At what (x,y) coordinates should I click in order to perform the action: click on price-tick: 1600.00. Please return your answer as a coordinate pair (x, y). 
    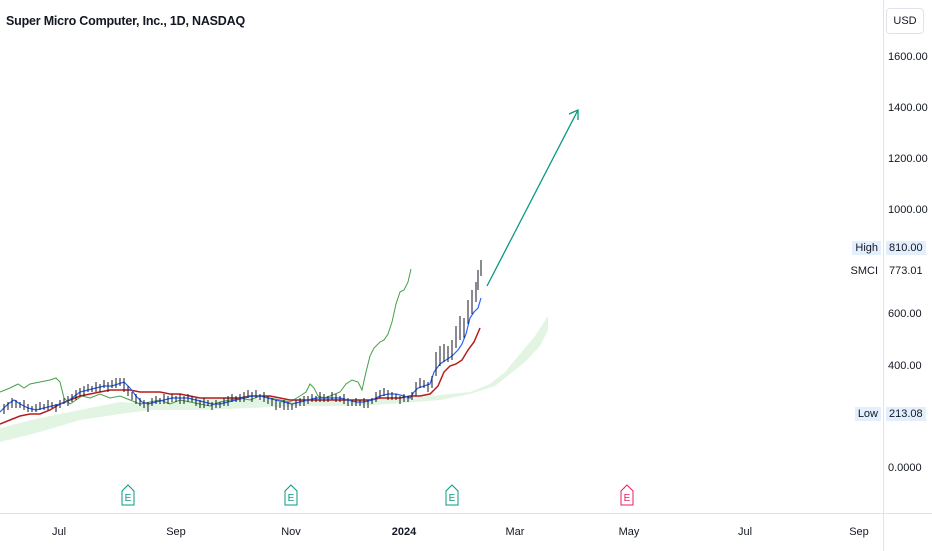
    Looking at the image, I should click on (908, 57).